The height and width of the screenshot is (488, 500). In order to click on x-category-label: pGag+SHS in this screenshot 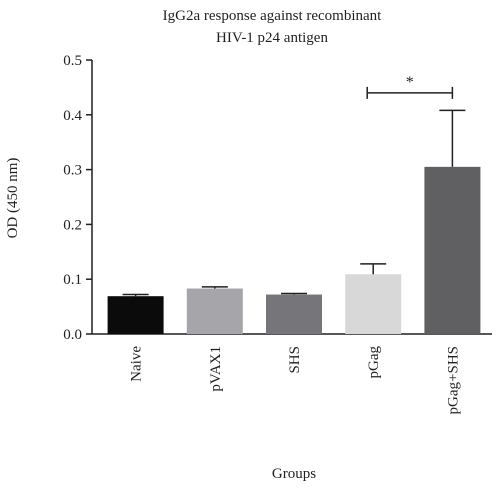, I will do `click(453, 380)`.